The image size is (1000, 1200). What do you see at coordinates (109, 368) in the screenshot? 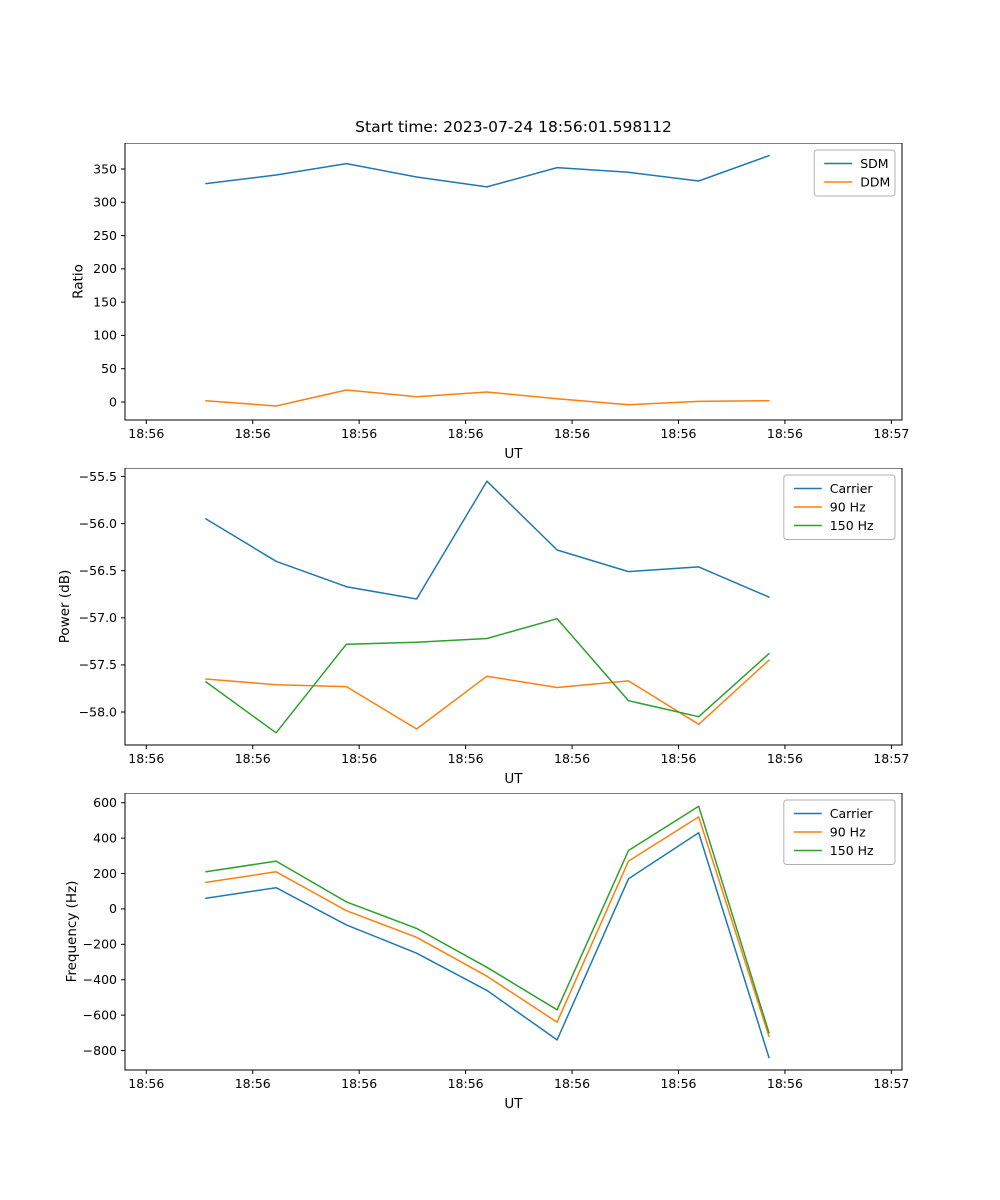
I see `y-tick-label: 50` at bounding box center [109, 368].